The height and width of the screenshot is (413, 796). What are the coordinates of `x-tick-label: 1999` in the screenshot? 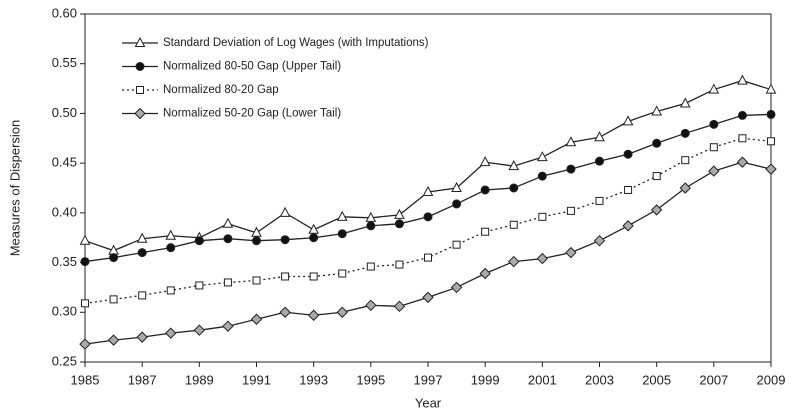 It's located at (485, 379).